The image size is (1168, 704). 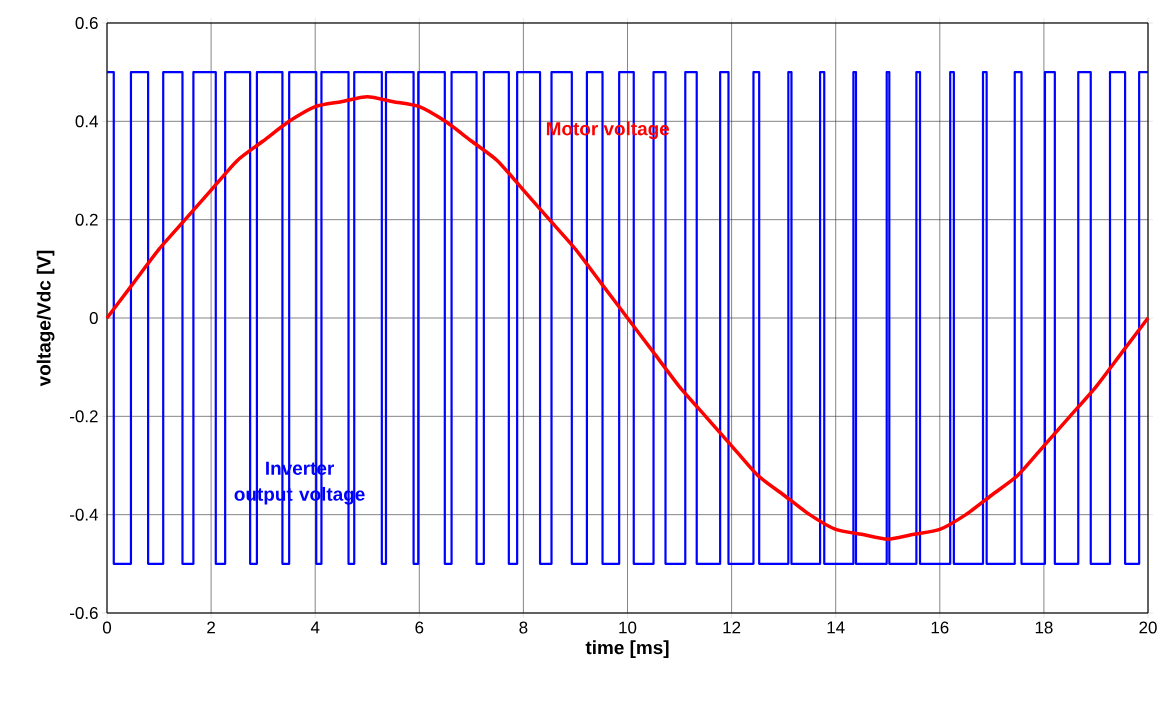 What do you see at coordinates (93, 317) in the screenshot?
I see `y-tick-label: 0` at bounding box center [93, 317].